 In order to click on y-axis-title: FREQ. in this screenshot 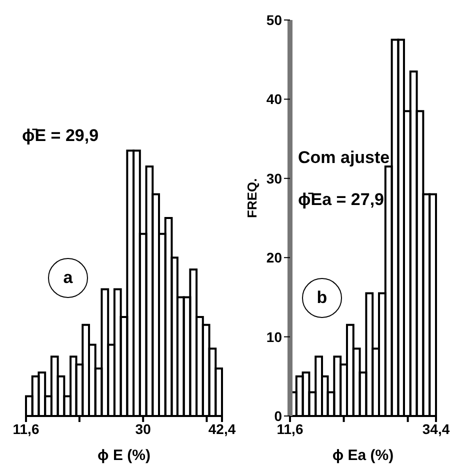, I will do `click(252, 198)`.